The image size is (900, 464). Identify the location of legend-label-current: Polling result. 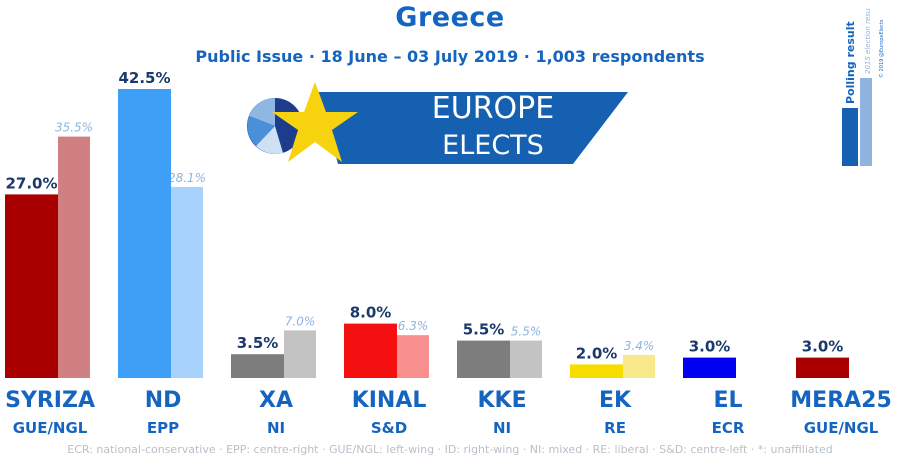
(850, 62).